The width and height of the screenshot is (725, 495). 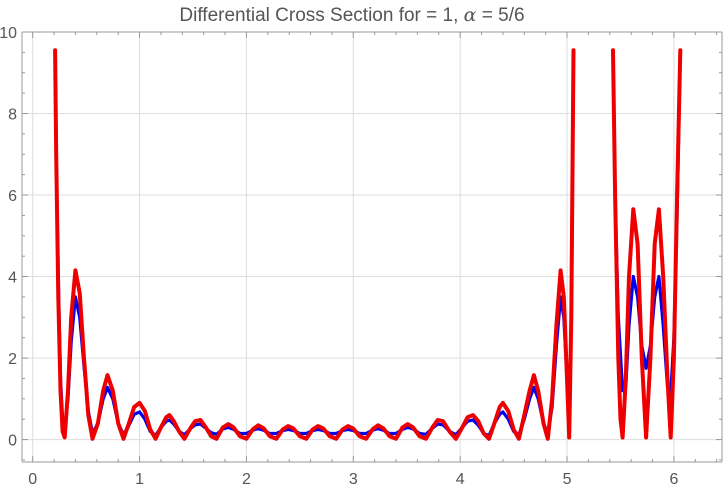 What do you see at coordinates (12, 196) in the screenshot?
I see `y-tick-label-6: 6` at bounding box center [12, 196].